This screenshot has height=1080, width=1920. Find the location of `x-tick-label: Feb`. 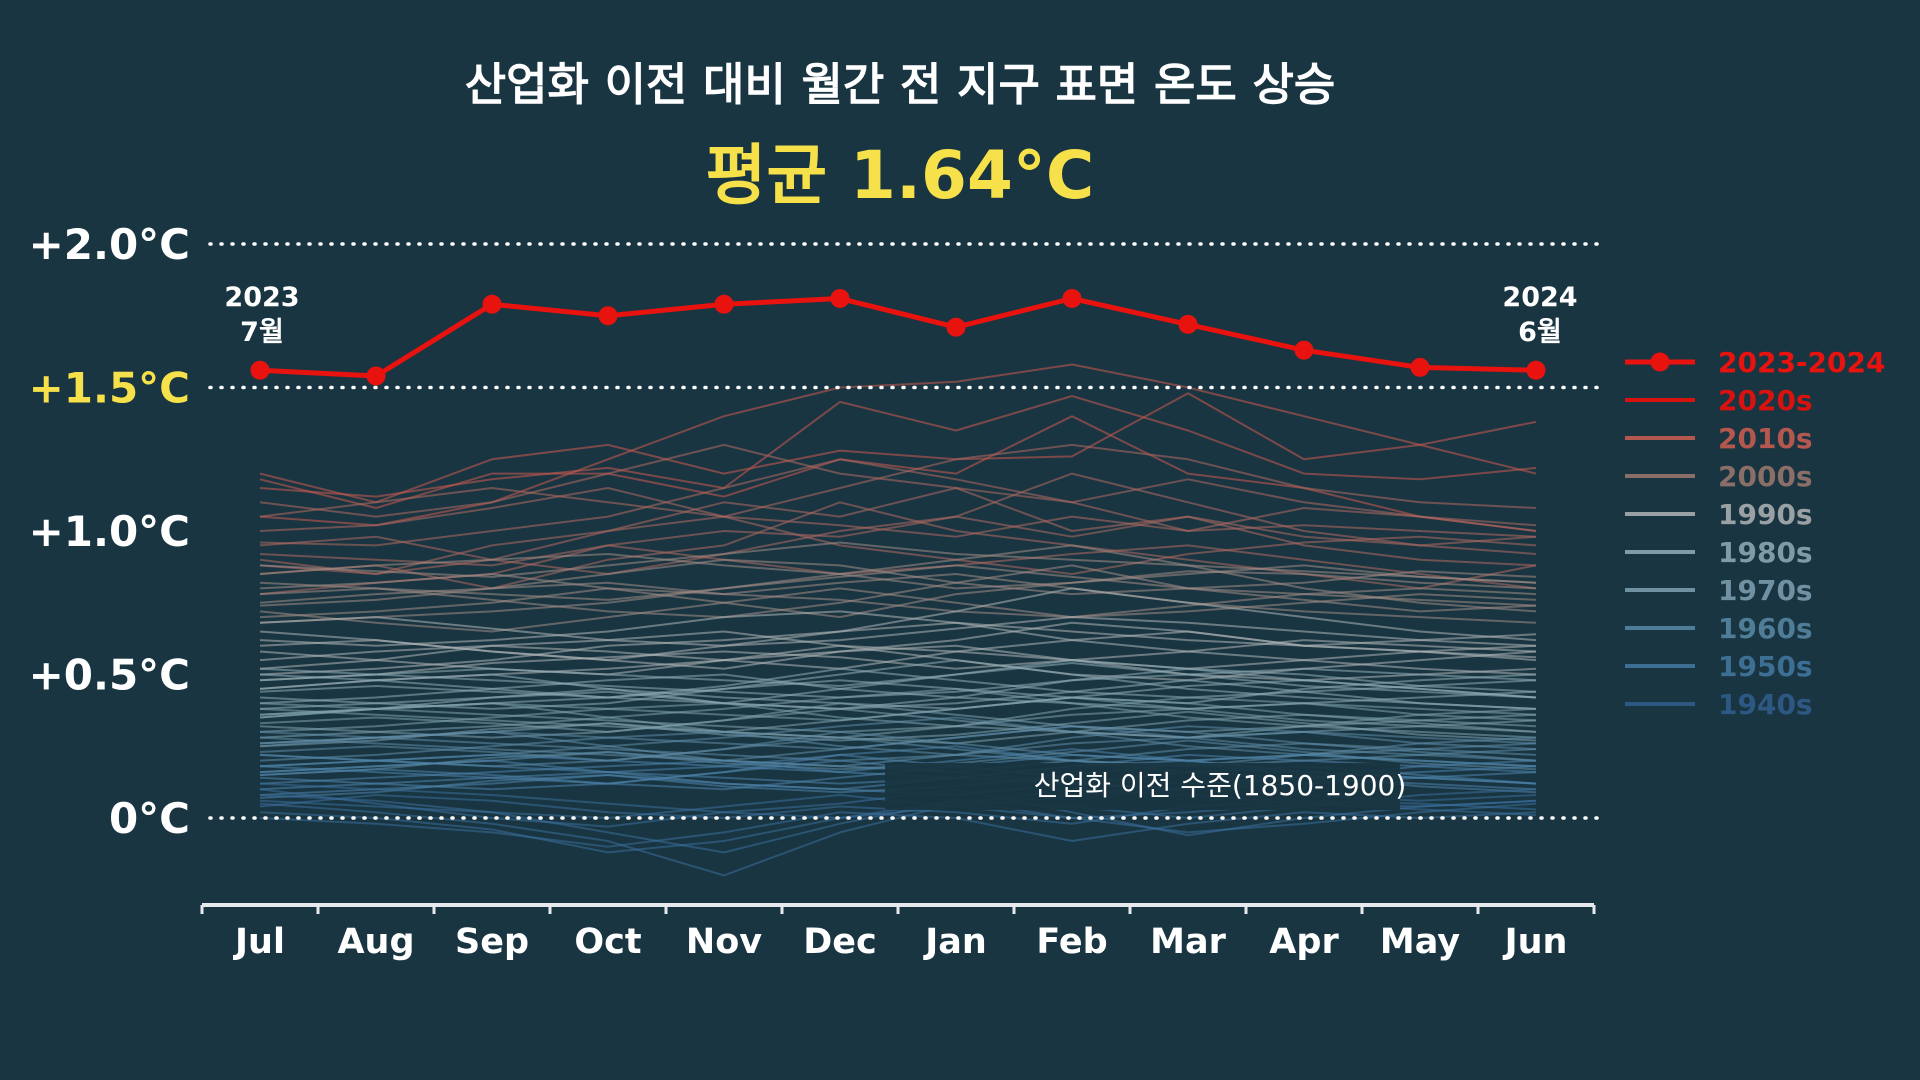

x-tick-label: Feb is located at coordinates (1071, 942).